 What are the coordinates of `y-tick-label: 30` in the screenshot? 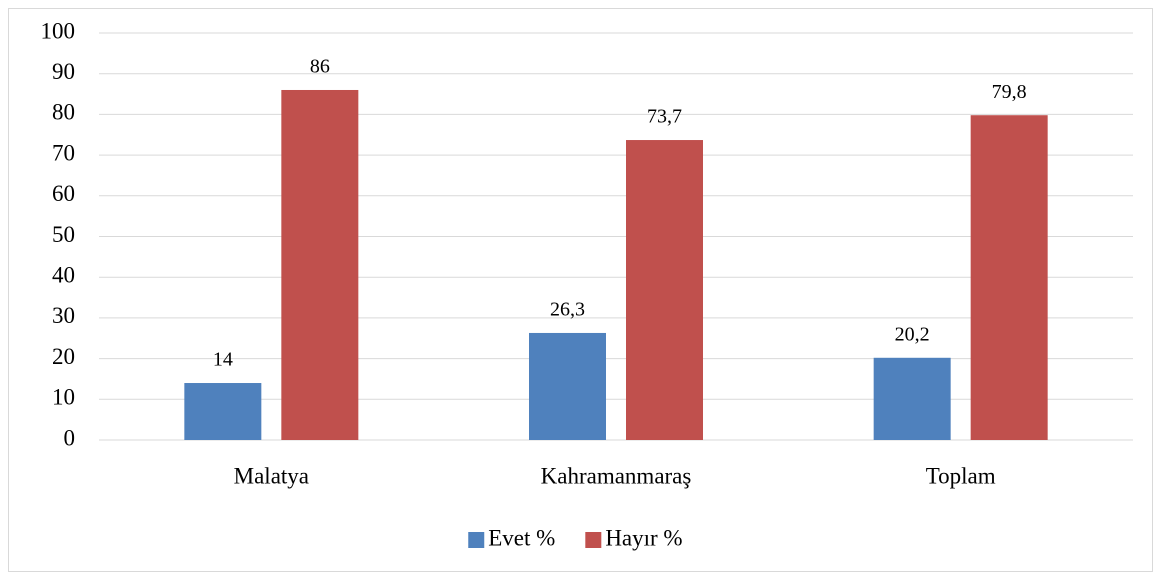 It's located at (63, 315).